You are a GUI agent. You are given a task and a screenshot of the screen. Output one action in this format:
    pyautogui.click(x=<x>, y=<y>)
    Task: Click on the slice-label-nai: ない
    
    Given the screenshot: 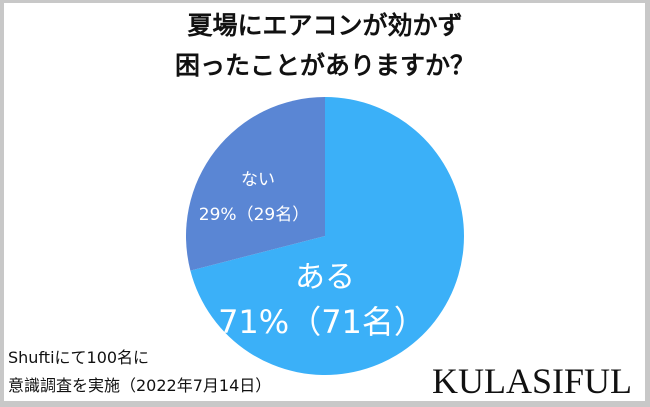 What is the action you would take?
    pyautogui.click(x=258, y=180)
    